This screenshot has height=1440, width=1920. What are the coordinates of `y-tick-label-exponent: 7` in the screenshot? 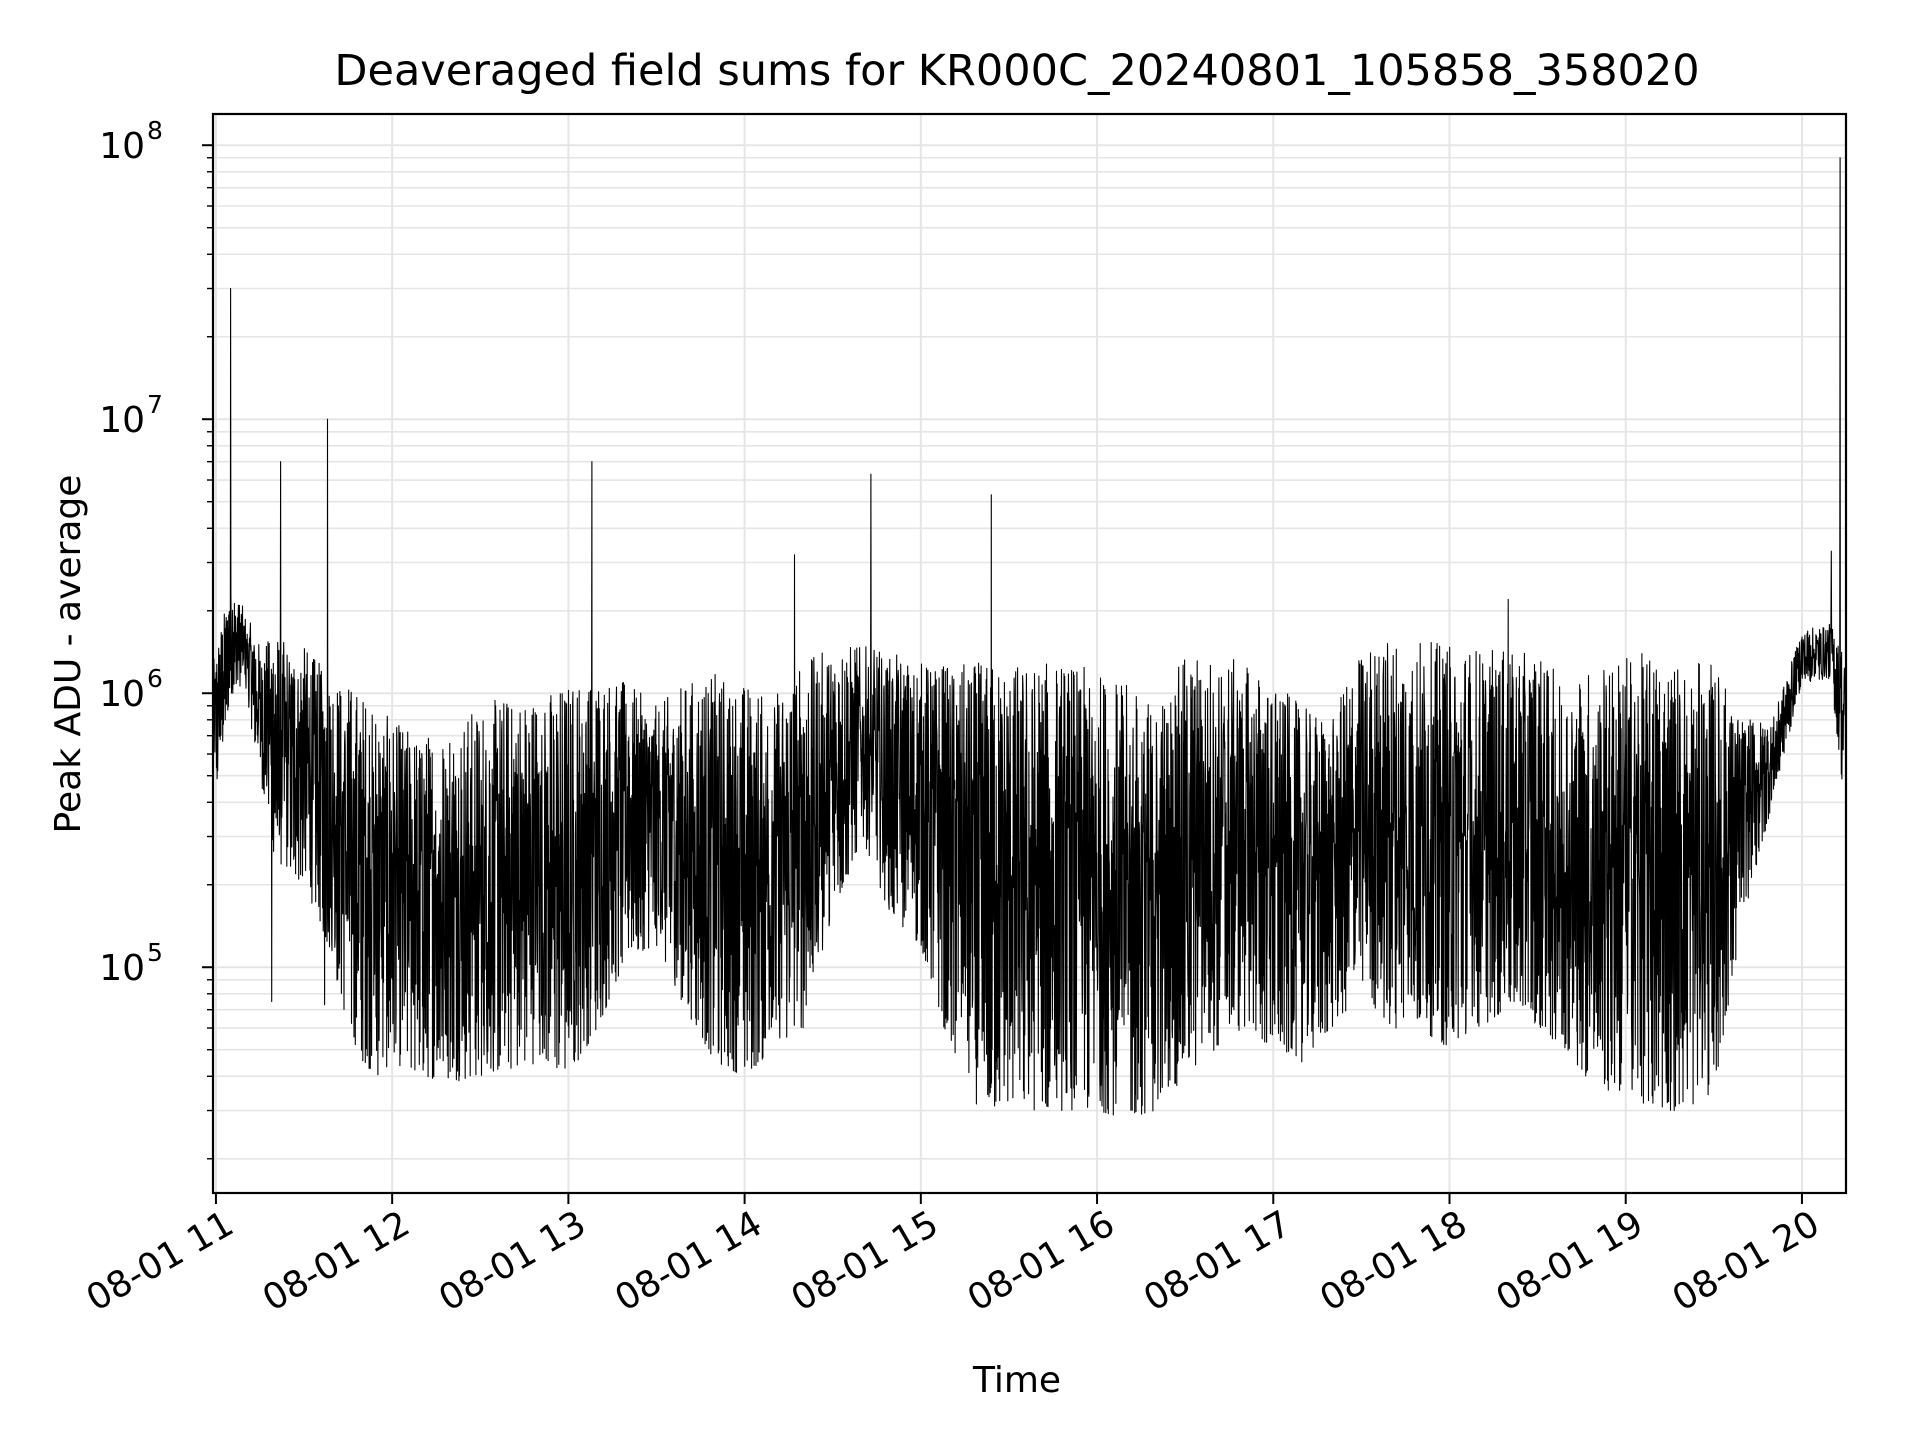 It's located at (155, 404).